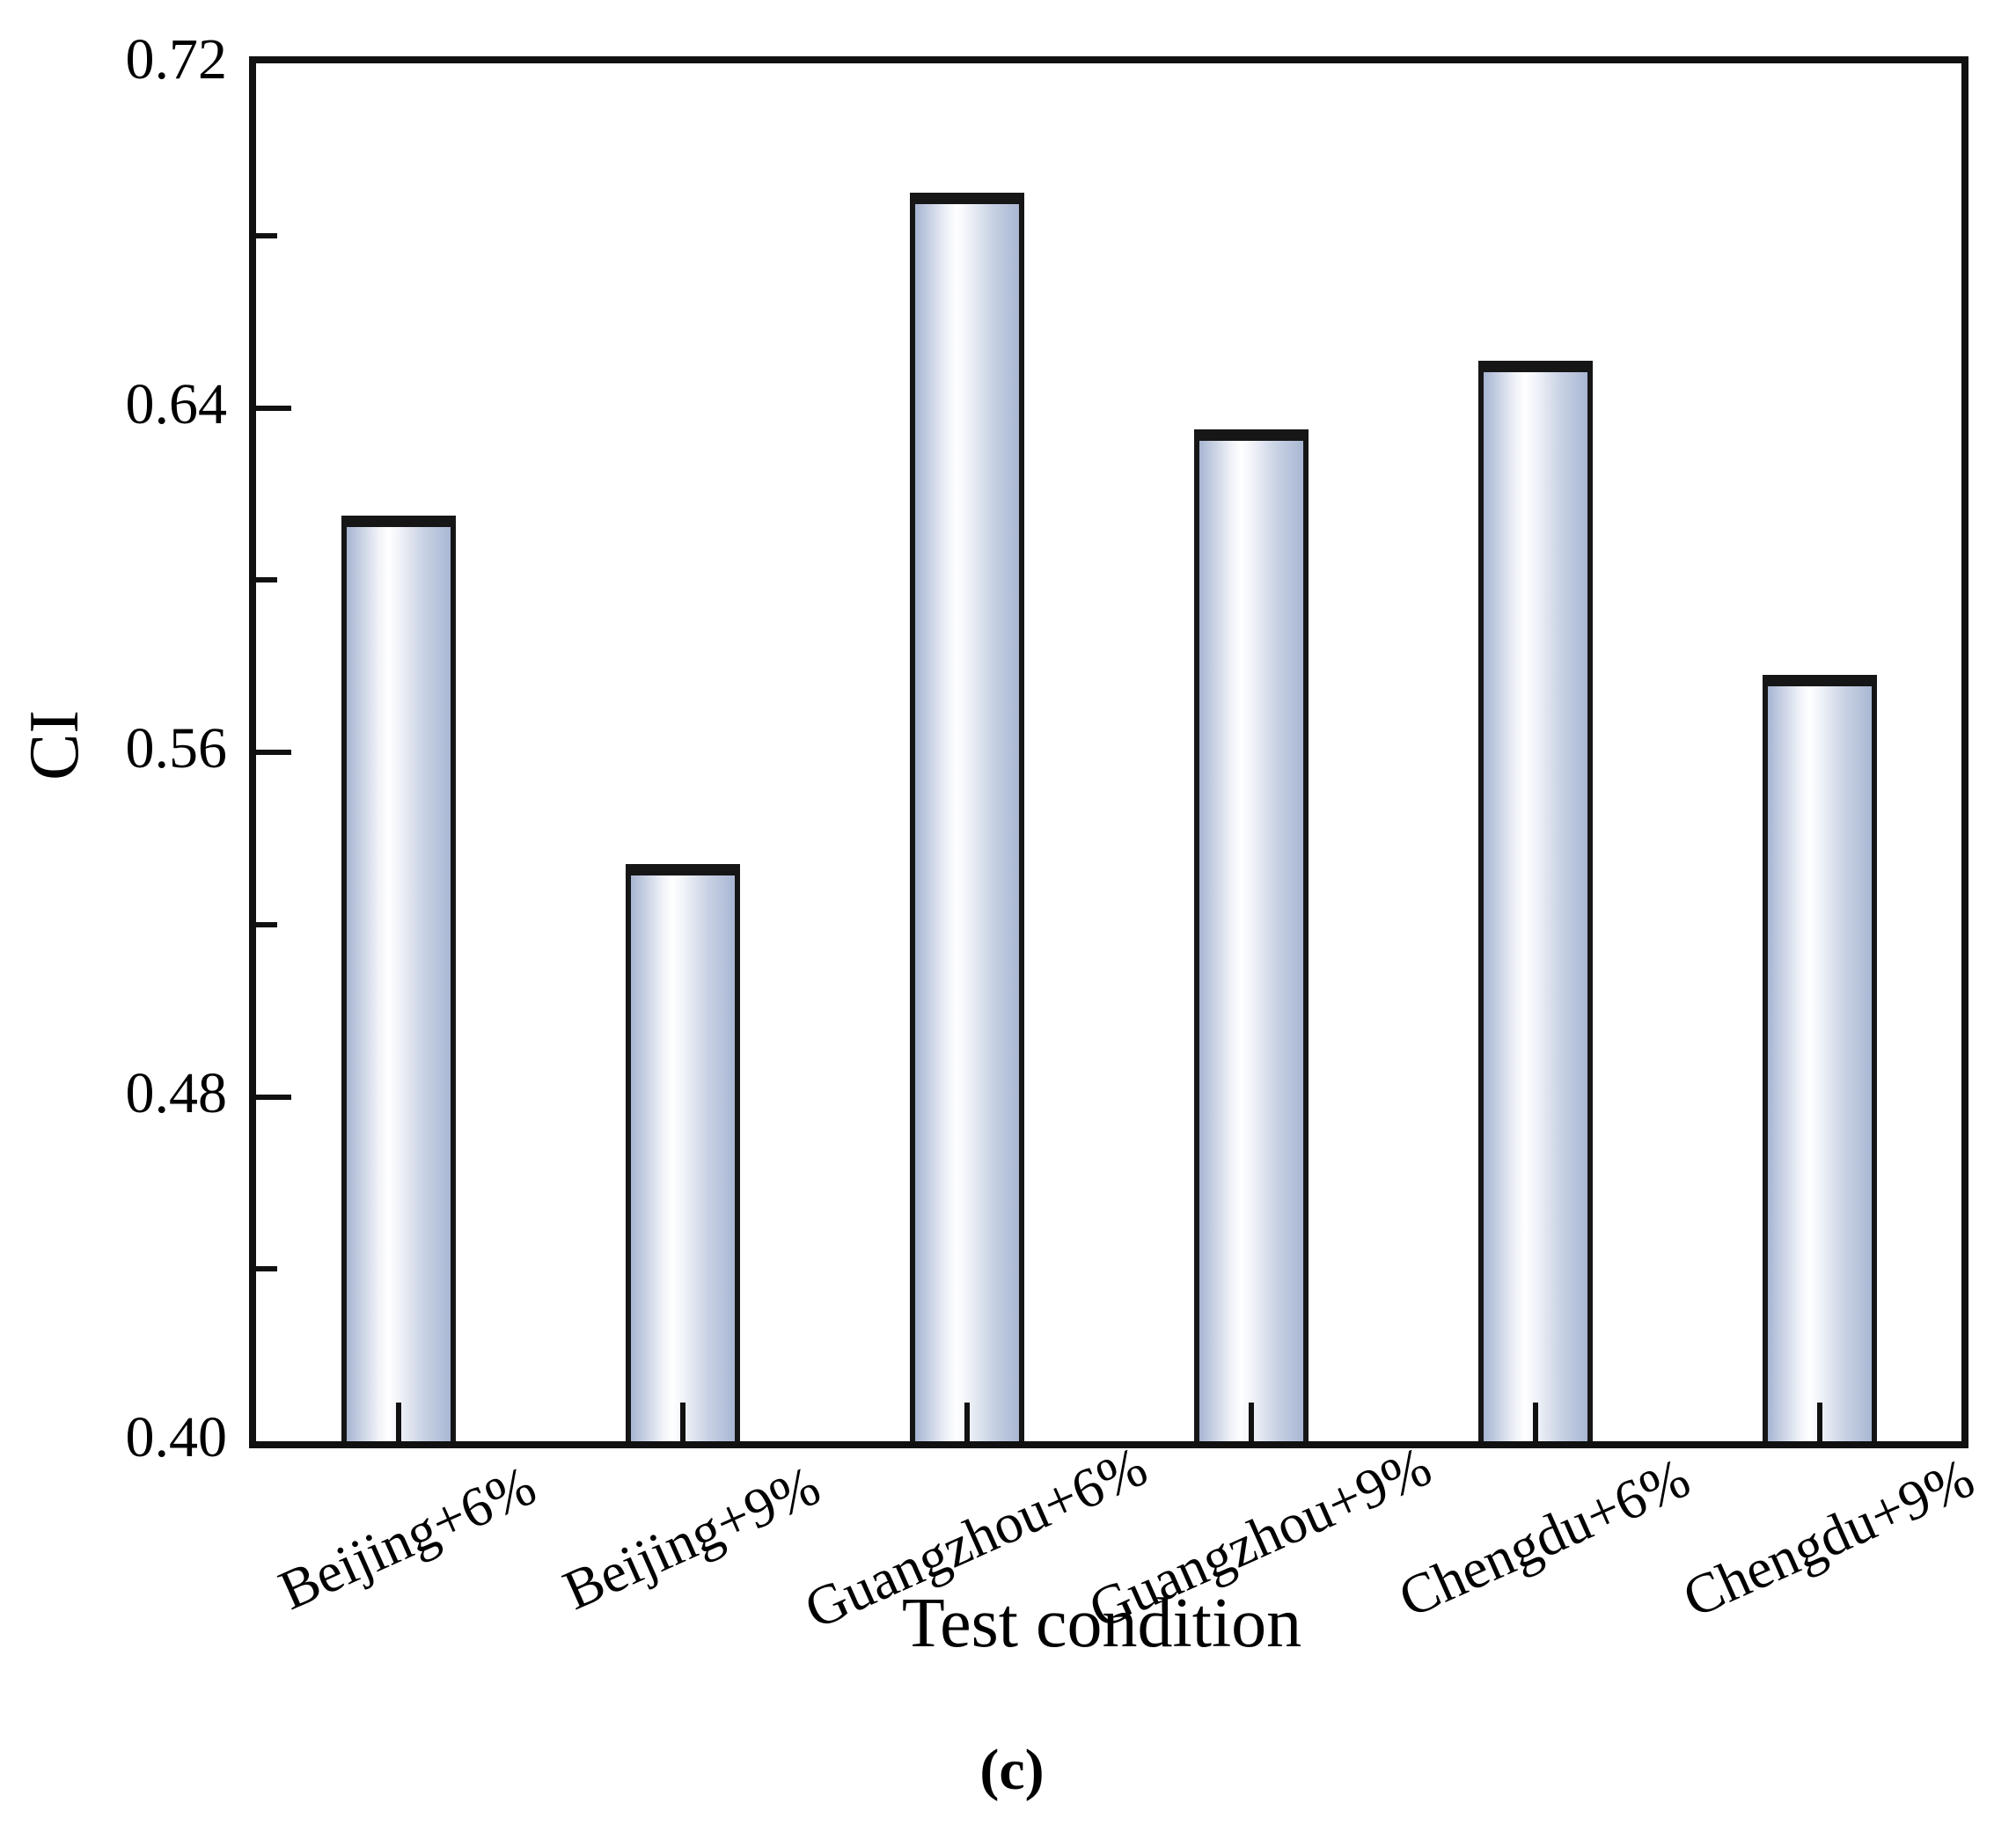 The height and width of the screenshot is (1824, 2016). Describe the element at coordinates (1828, 1538) in the screenshot. I see `x-tick-label: Chengdu+9%` at that location.